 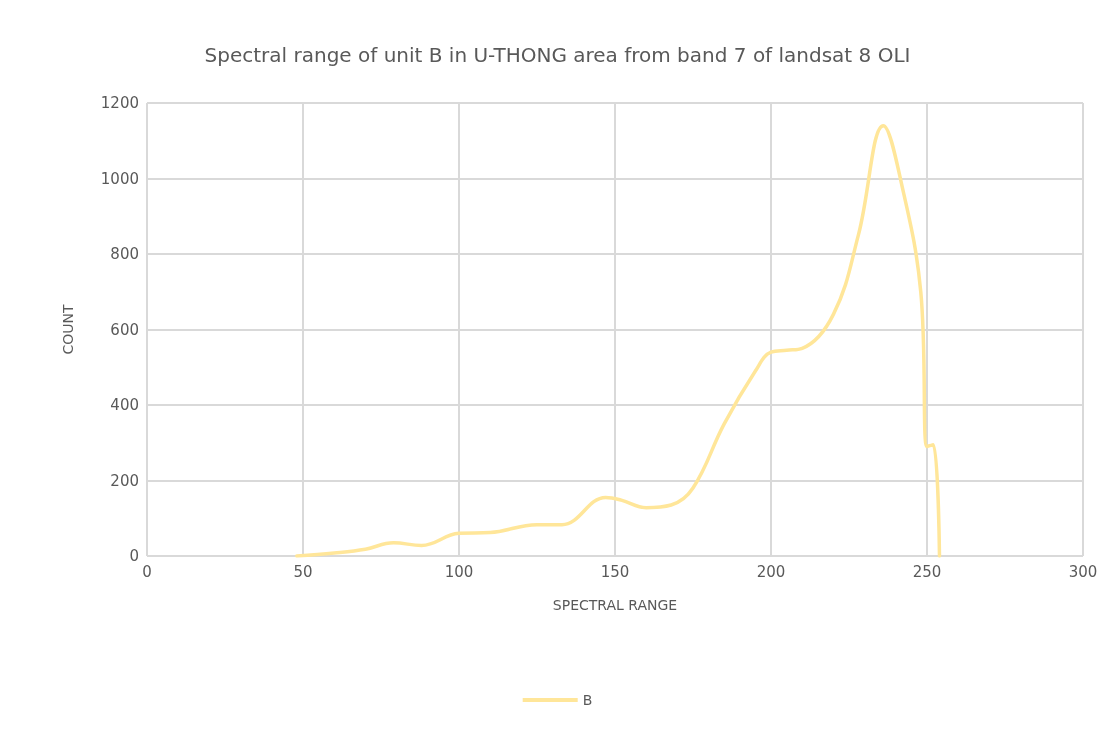 What do you see at coordinates (147, 571) in the screenshot?
I see `x-tick-label: 0` at bounding box center [147, 571].